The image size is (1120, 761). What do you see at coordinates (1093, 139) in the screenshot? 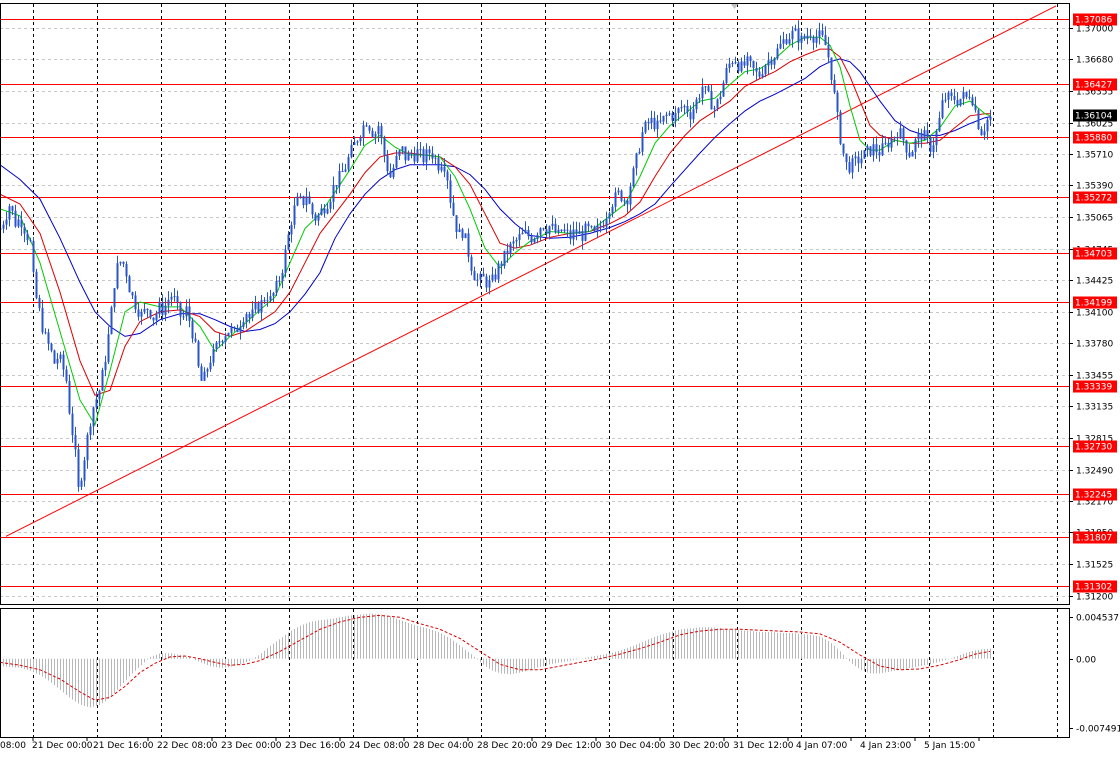
I see `level-label: 1.35880` at bounding box center [1093, 139].